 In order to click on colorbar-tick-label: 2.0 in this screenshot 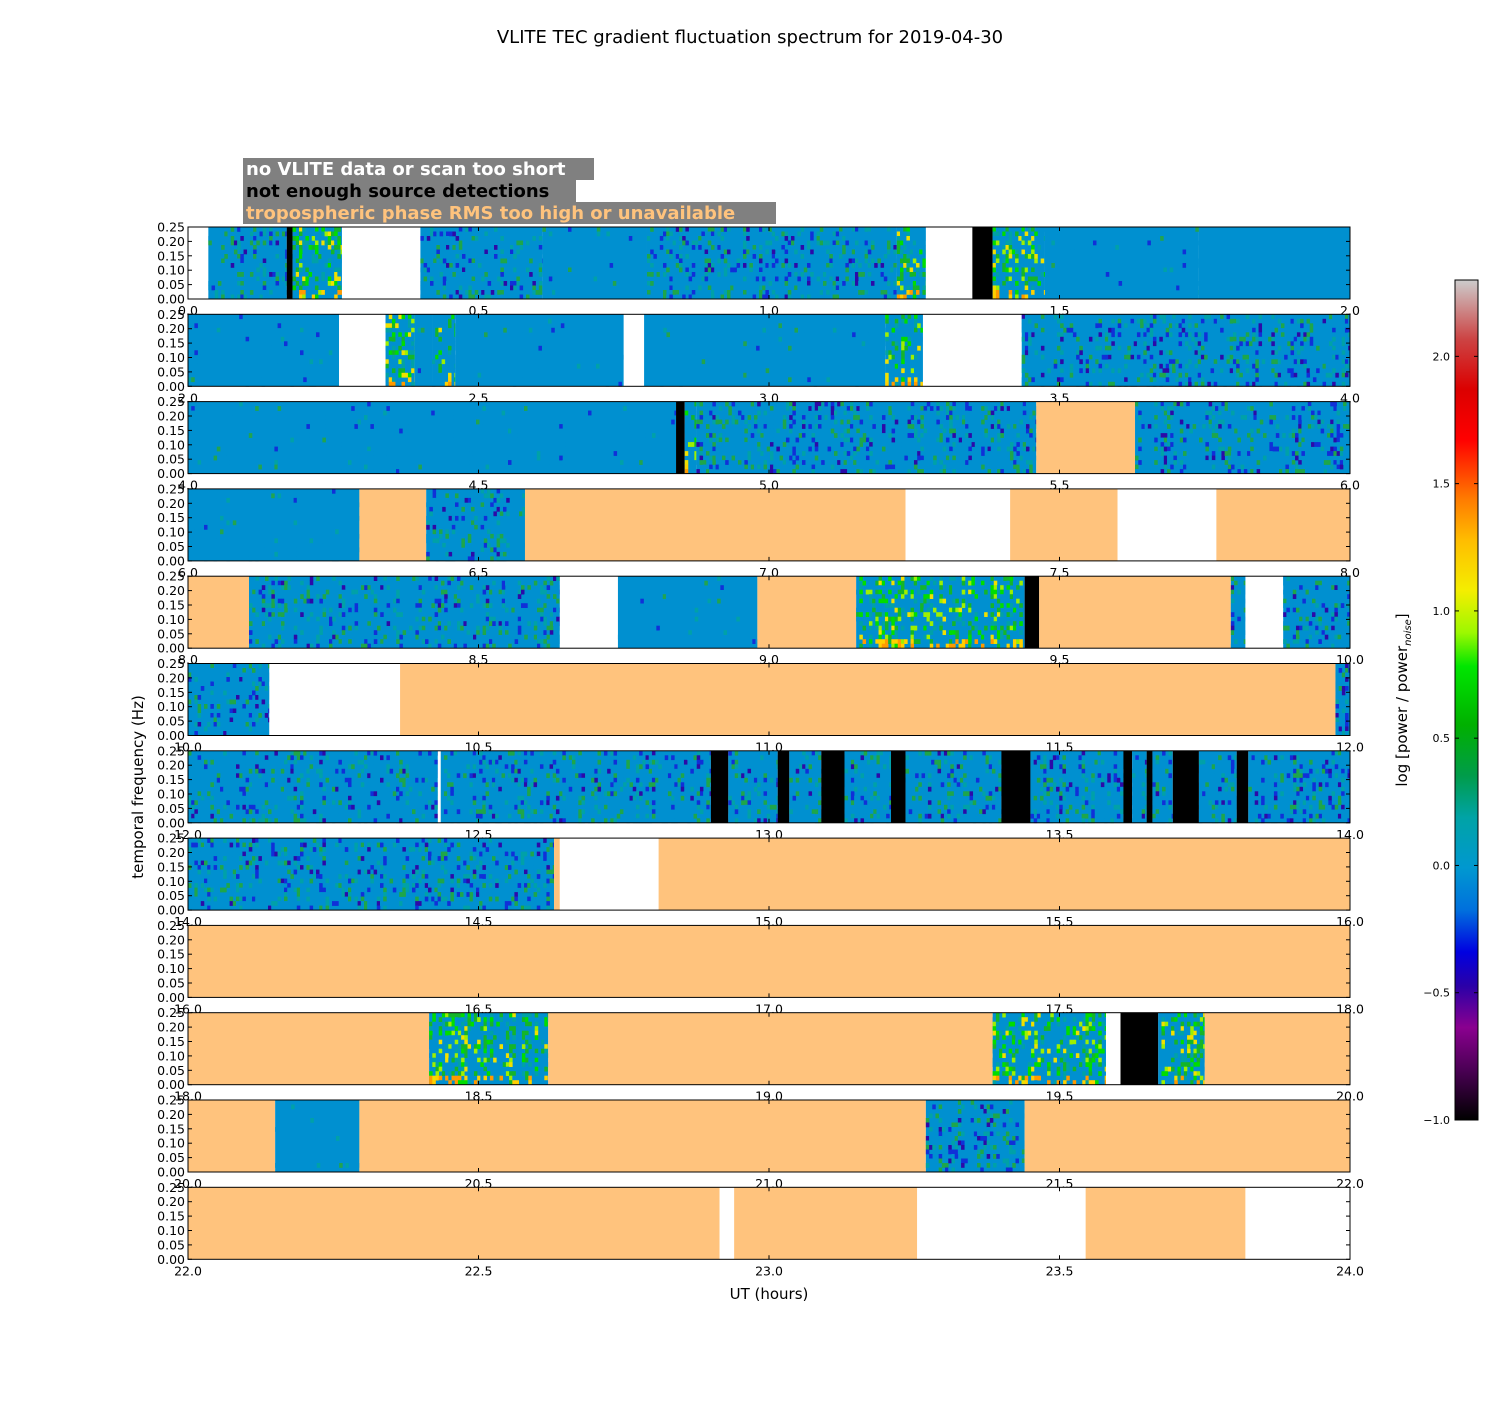, I will do `click(1442, 356)`.